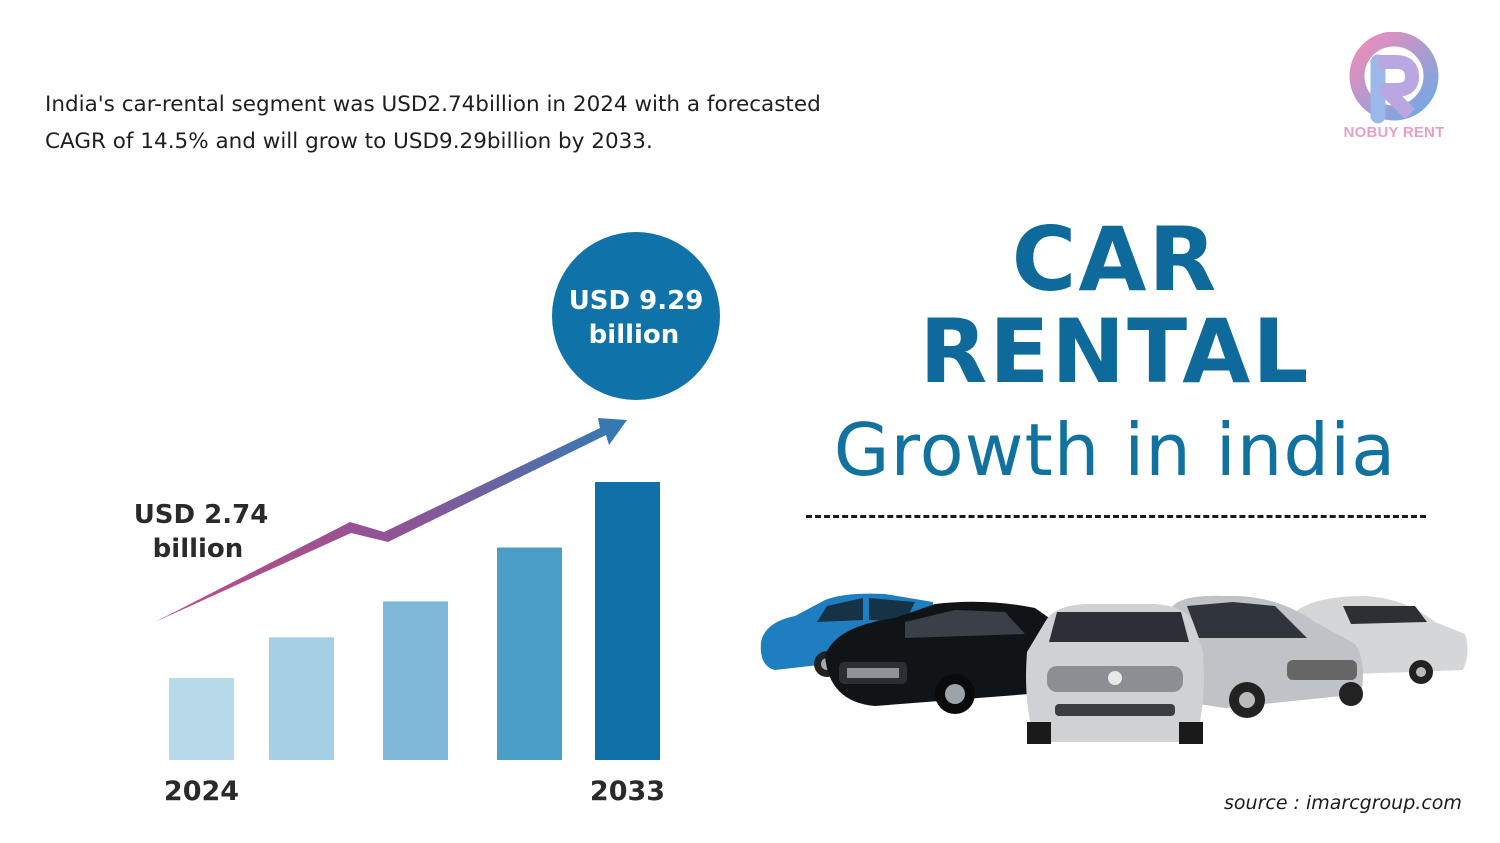 The image size is (1500, 843). I want to click on start-label-line-1: USD 2.74, so click(201, 515).